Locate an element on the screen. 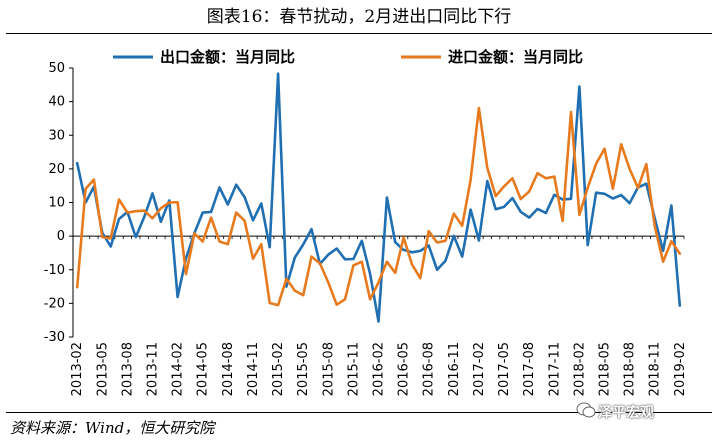 The width and height of the screenshot is (718, 443). footer-divider is located at coordinates (359, 412).